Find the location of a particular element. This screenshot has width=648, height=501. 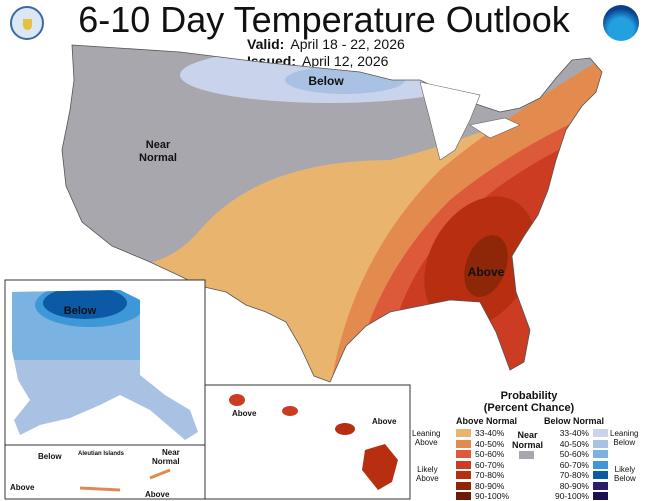

alaska-label-below: Below is located at coordinates (80, 311).